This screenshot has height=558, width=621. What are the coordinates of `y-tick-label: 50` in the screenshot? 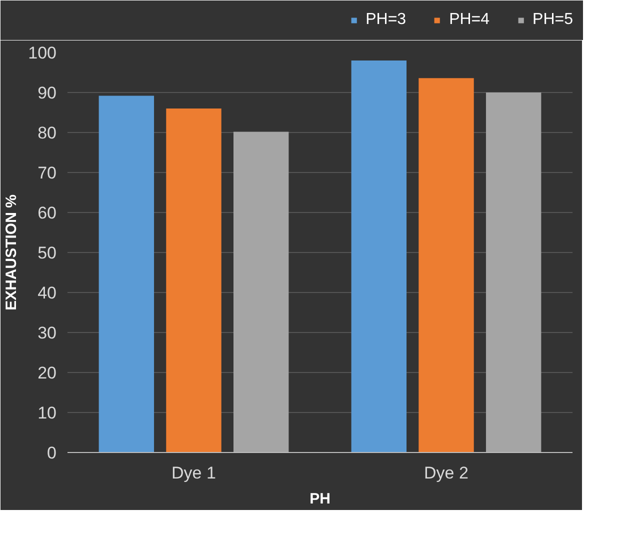 It's located at (47, 253).